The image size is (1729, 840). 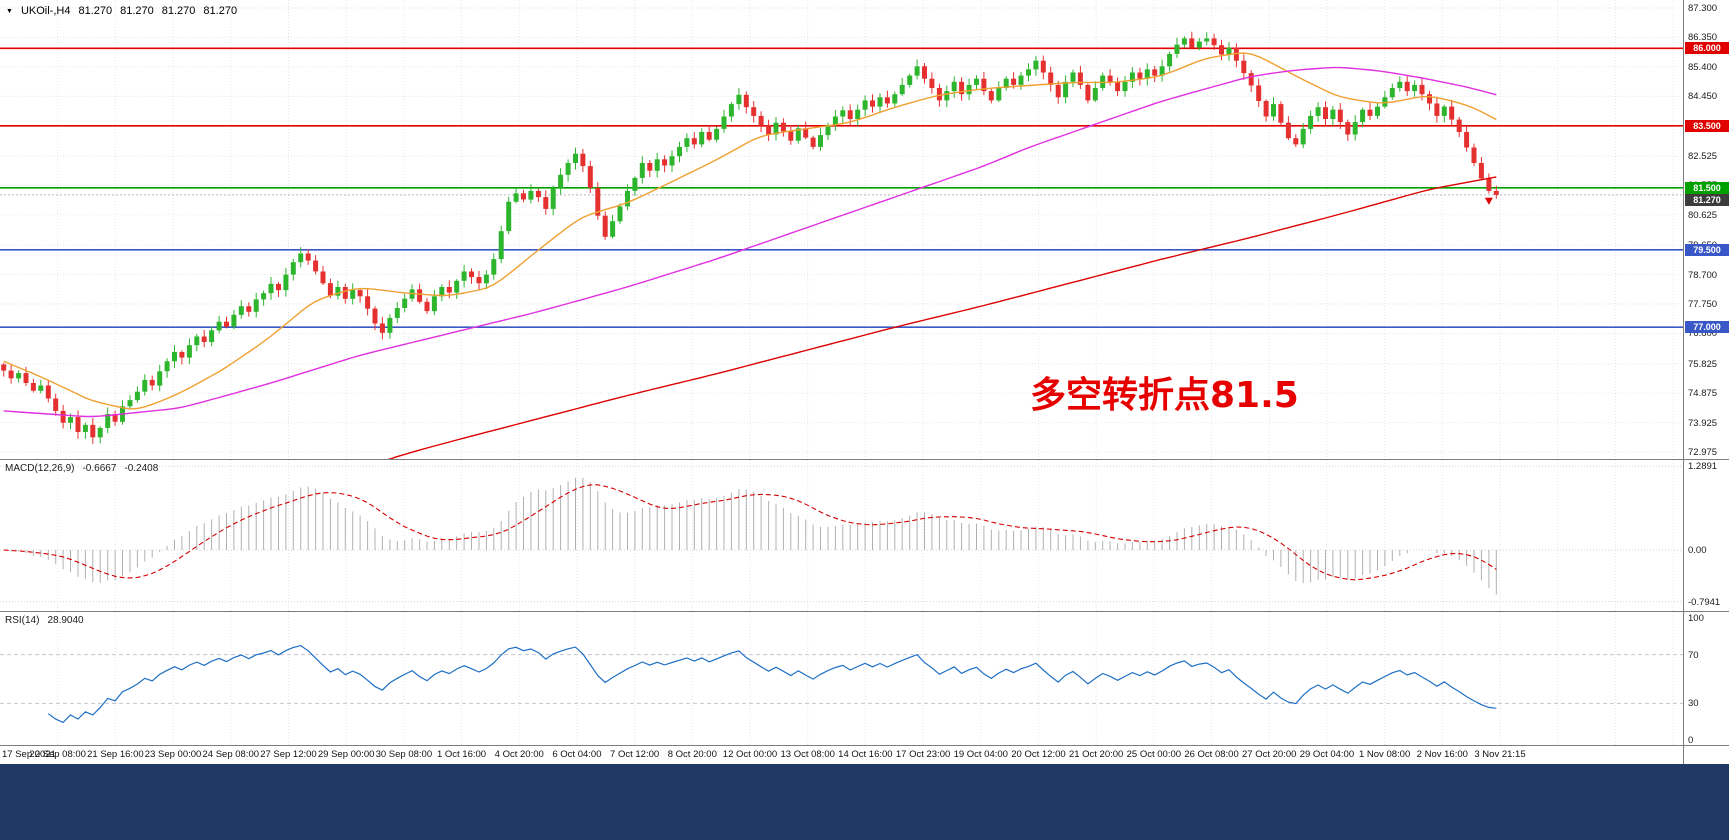 I want to click on rsi-value: 28.9040, so click(x=65, y=620).